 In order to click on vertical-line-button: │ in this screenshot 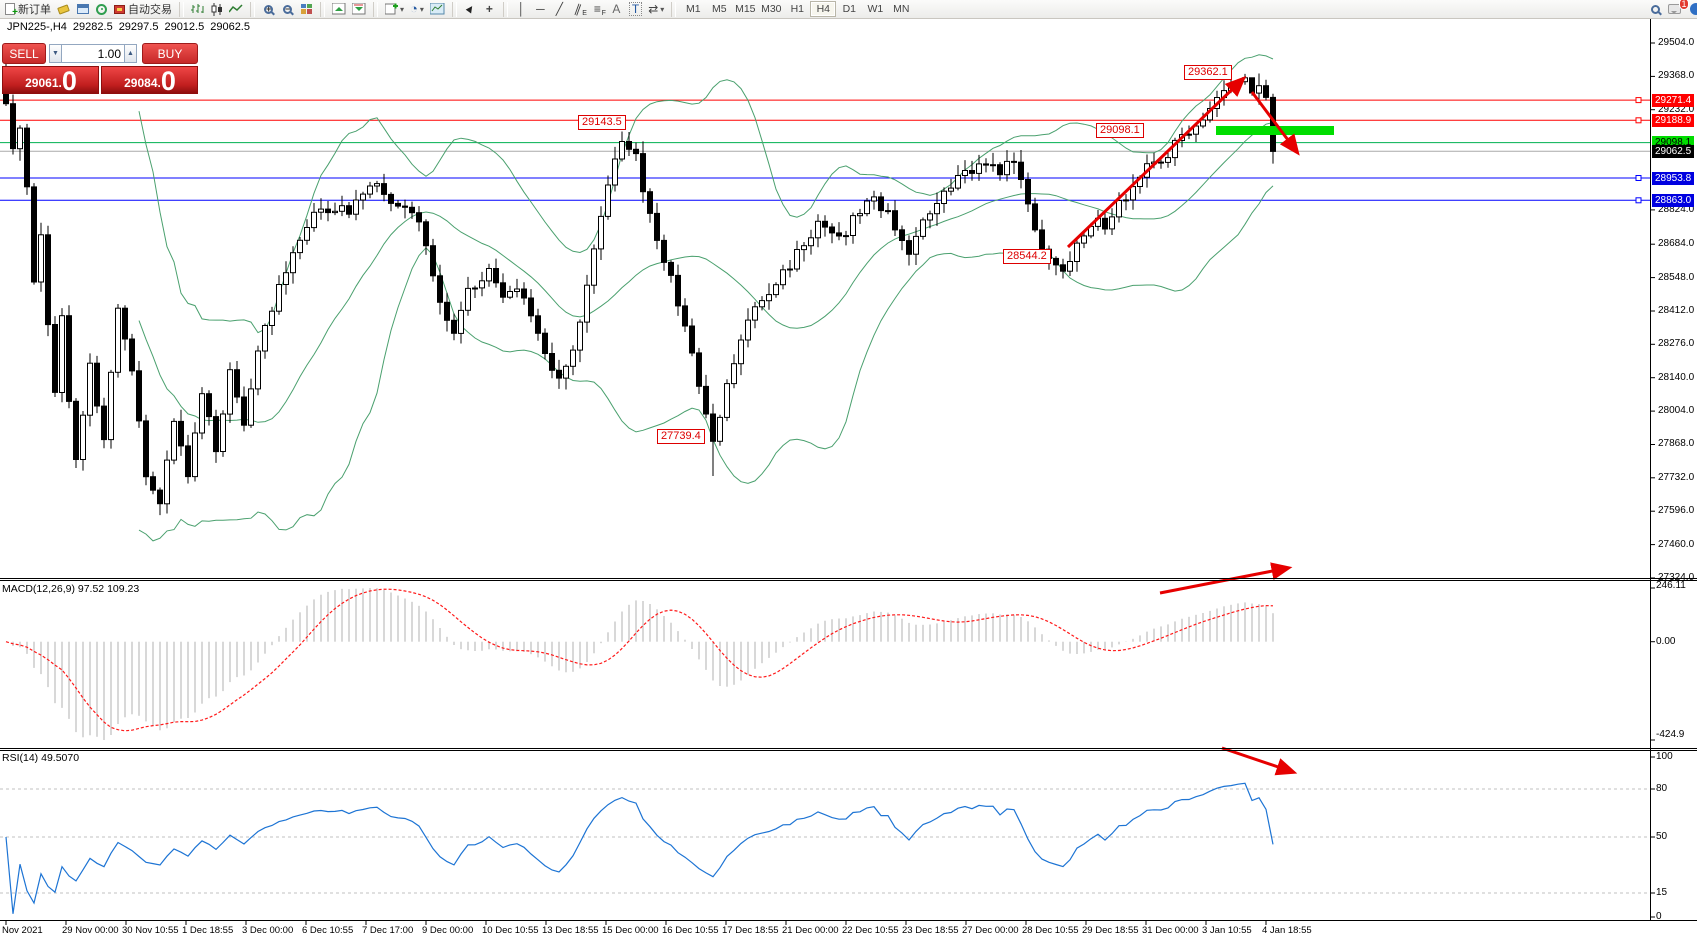, I will do `click(521, 9)`.